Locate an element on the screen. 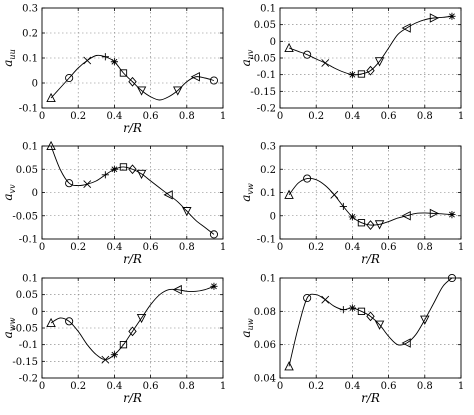 This screenshot has height=415, width=474. y-axis-label: auu is located at coordinates (9, 57).